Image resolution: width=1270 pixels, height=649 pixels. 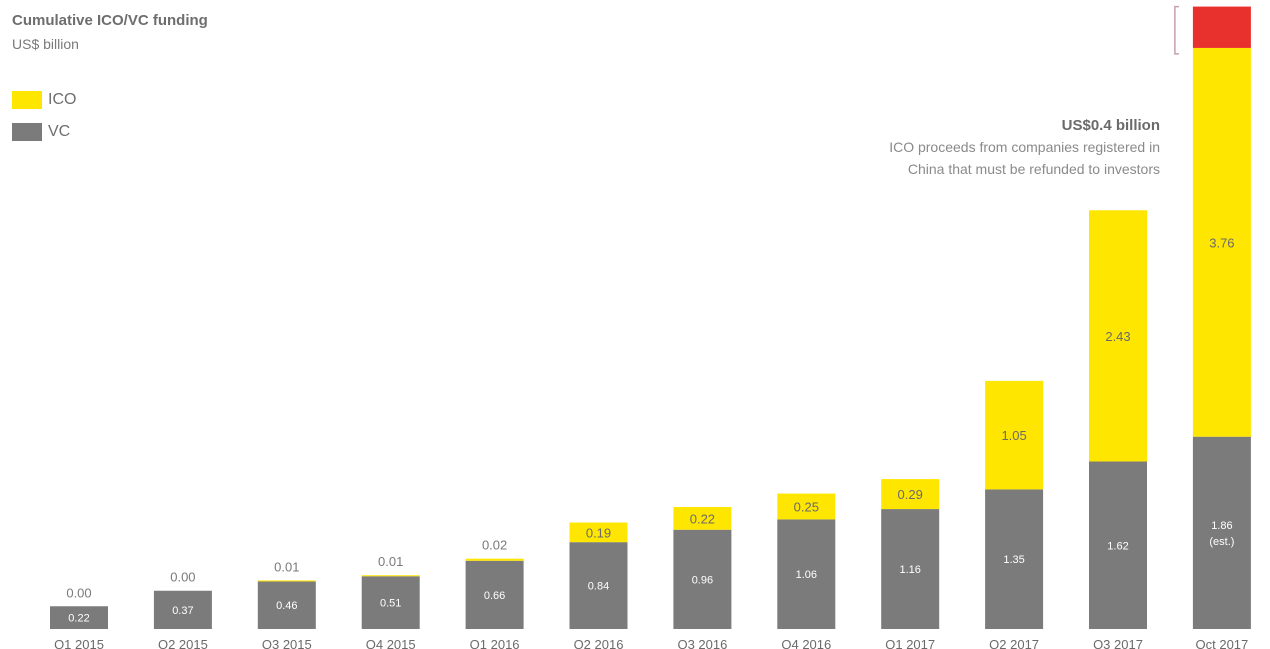 What do you see at coordinates (1221, 526) in the screenshot?
I see `bar-label-vc-11: 1.86` at bounding box center [1221, 526].